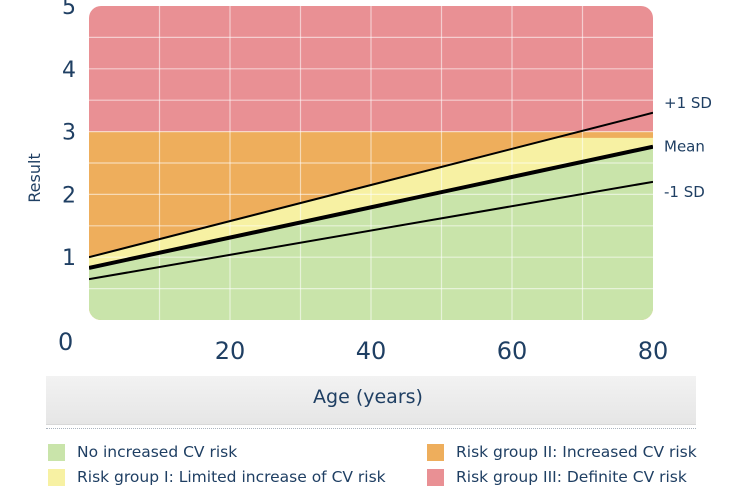 The image size is (736, 499). What do you see at coordinates (69, 70) in the screenshot?
I see `y-tick-label: 4` at bounding box center [69, 70].